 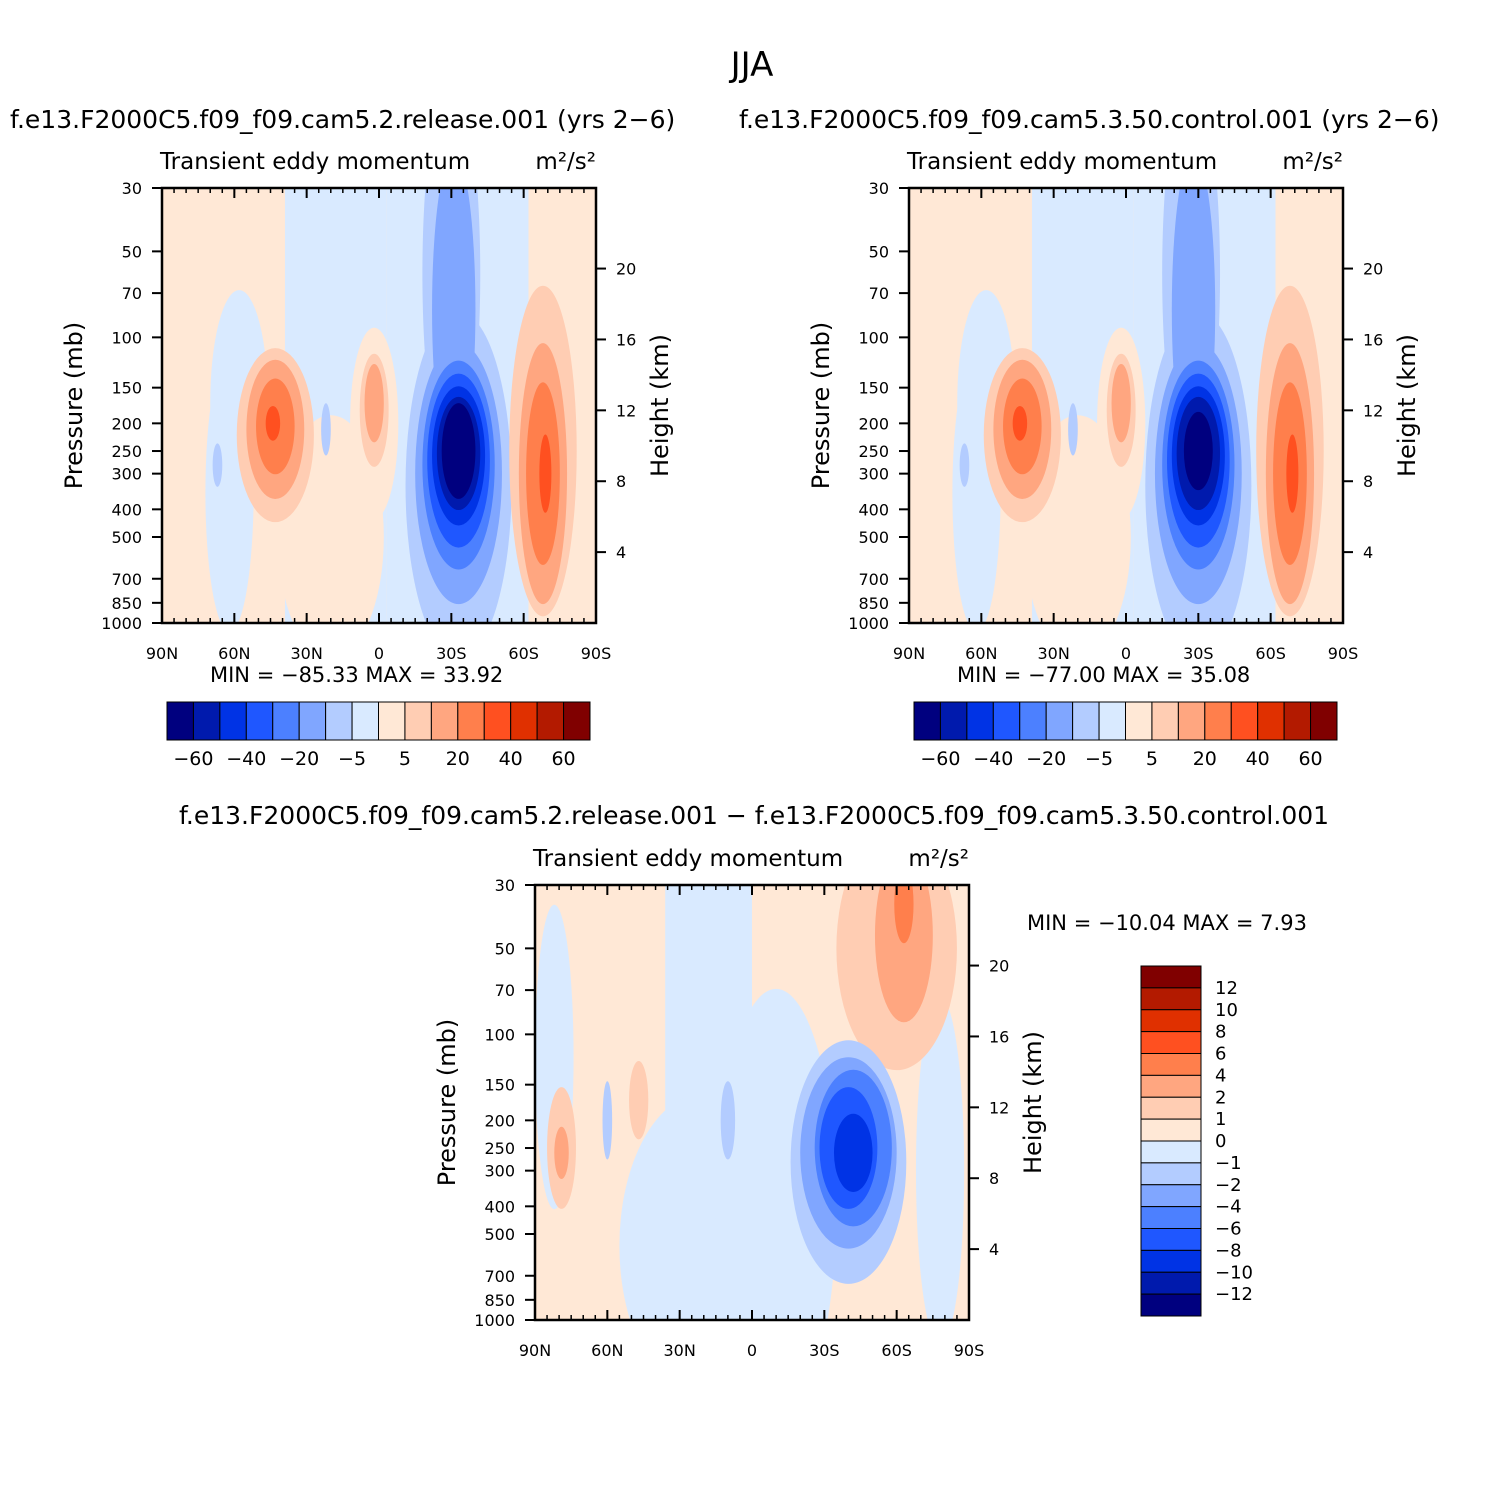 What do you see at coordinates (234, 653) in the screenshot?
I see `lat-tick-label: 60N` at bounding box center [234, 653].